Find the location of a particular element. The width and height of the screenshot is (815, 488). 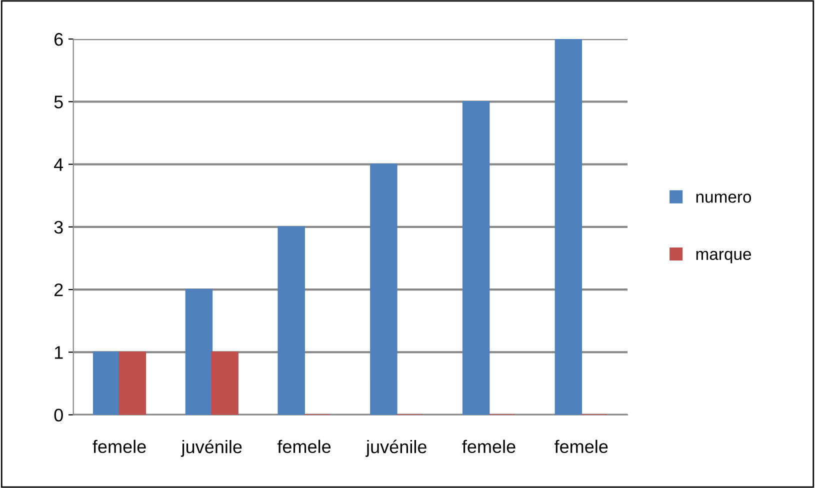

y-tick-label: 3 is located at coordinates (58, 227).